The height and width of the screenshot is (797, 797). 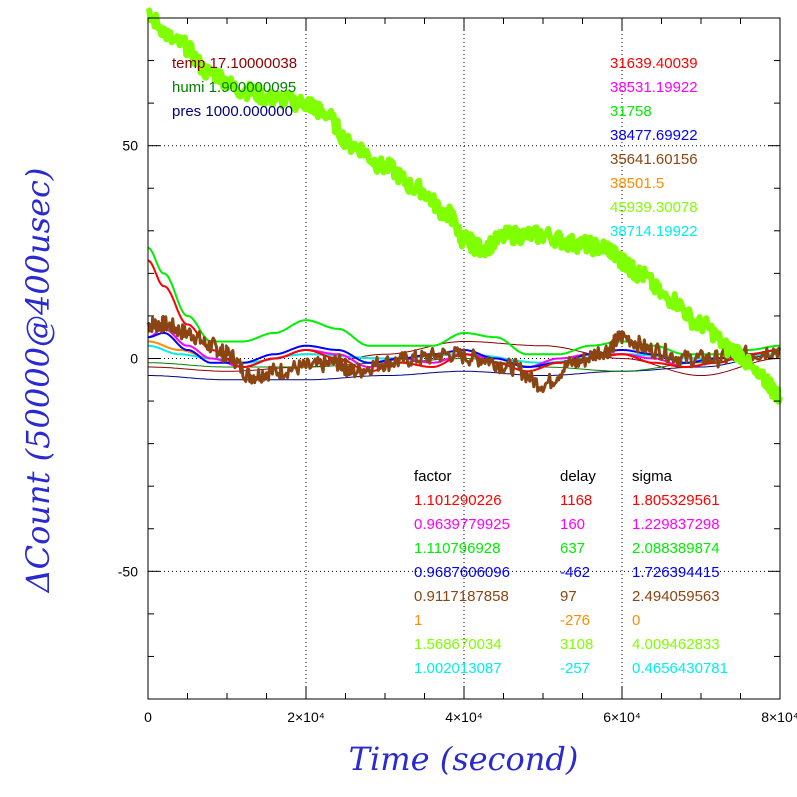 I want to click on env-line-1: humi 1.900000095, so click(x=234, y=87).